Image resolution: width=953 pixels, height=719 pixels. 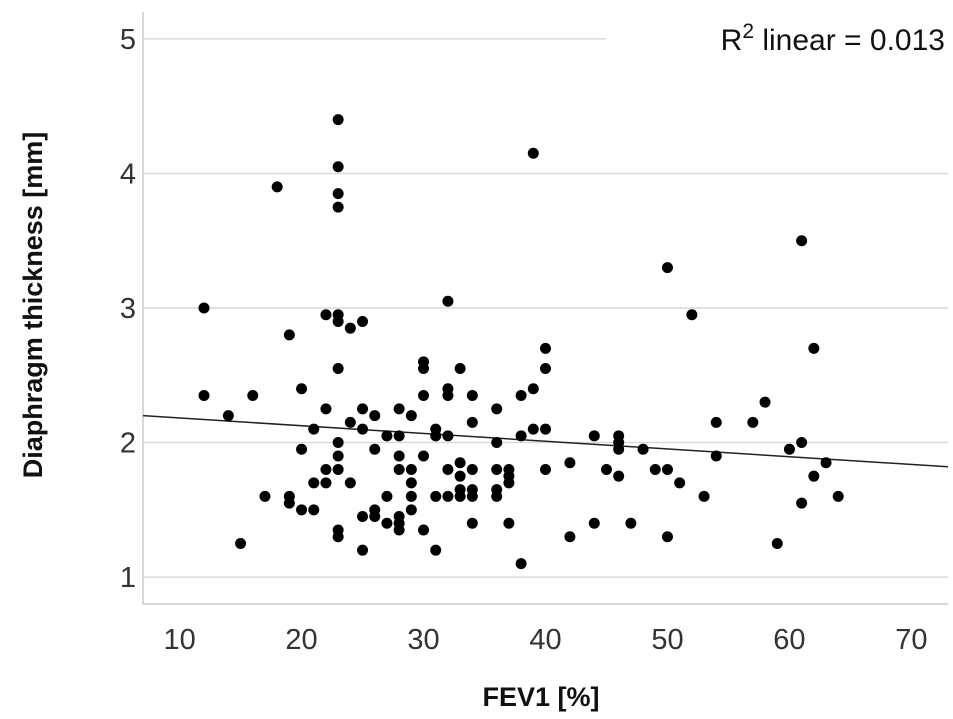 I want to click on y-tick-label: 3, so click(x=128, y=309).